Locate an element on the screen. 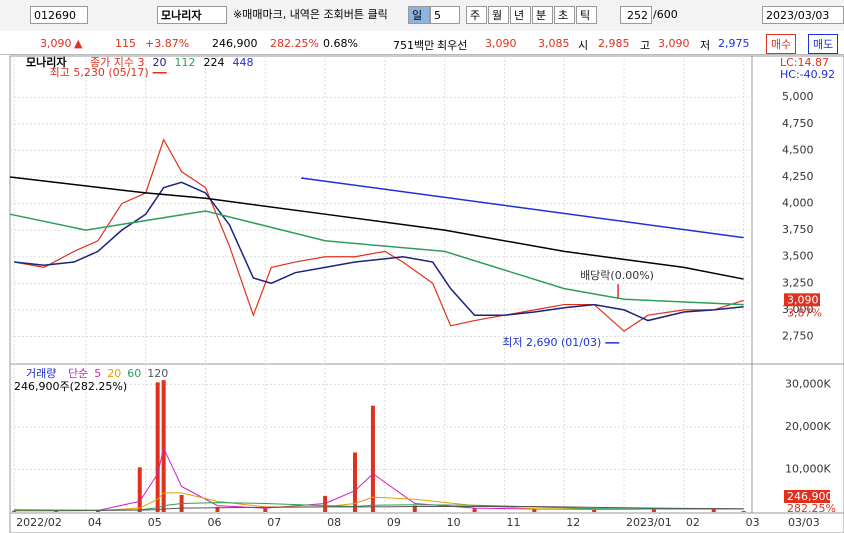 The height and width of the screenshot is (533, 844). high: 3,090 is located at coordinates (674, 43).